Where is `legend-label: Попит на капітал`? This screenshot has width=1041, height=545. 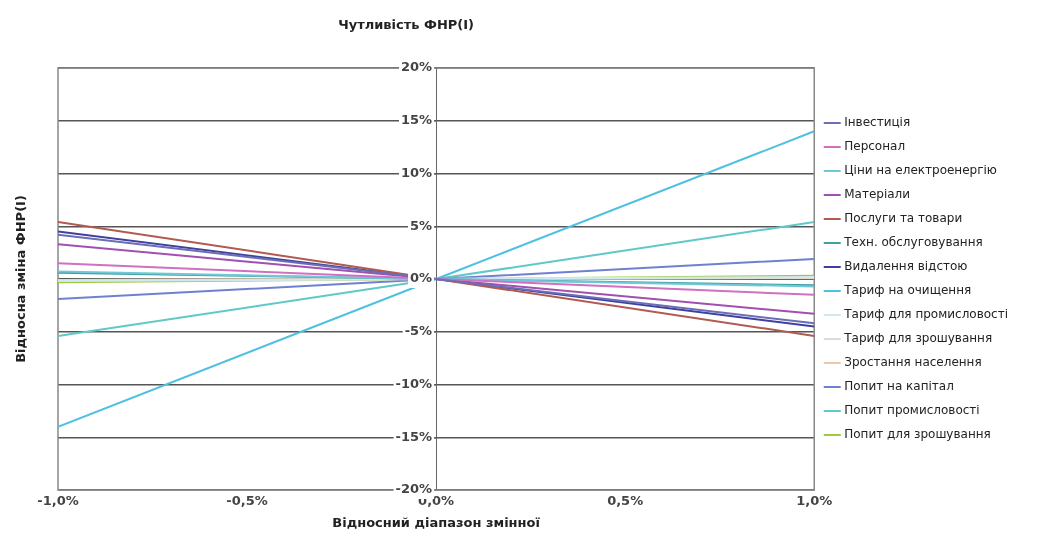 legend-label: Попит на капітал is located at coordinates (899, 386).